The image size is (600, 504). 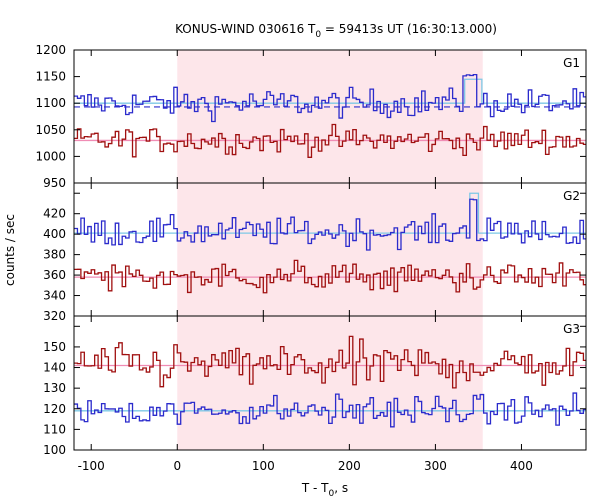 I want to click on shaded-interval-g3, so click(x=330, y=383).